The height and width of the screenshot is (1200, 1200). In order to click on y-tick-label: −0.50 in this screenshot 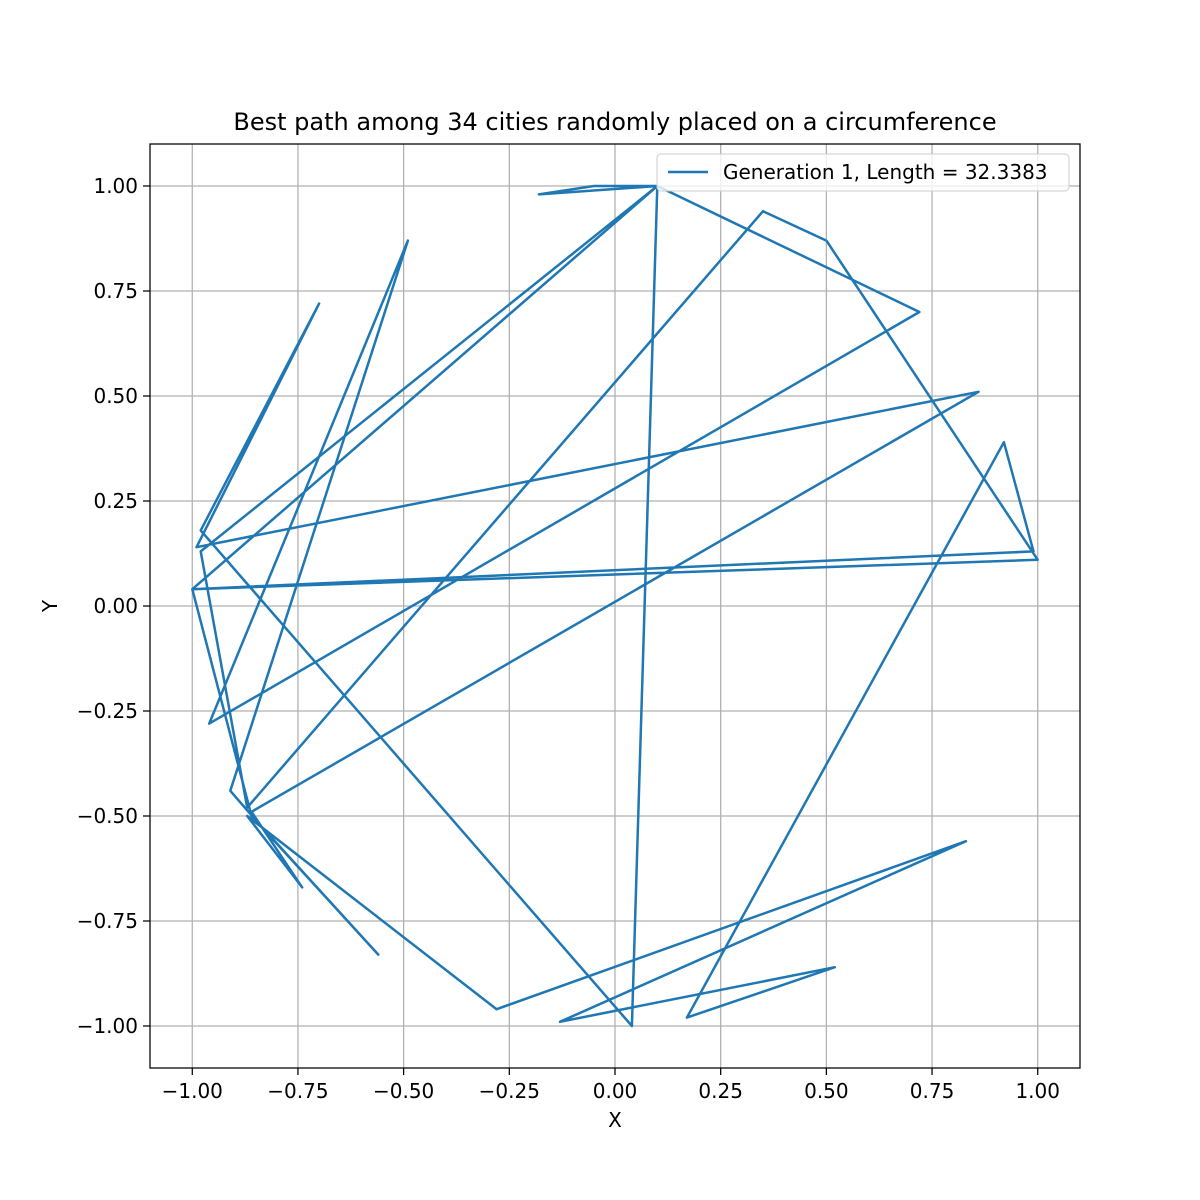, I will do `click(107, 816)`.